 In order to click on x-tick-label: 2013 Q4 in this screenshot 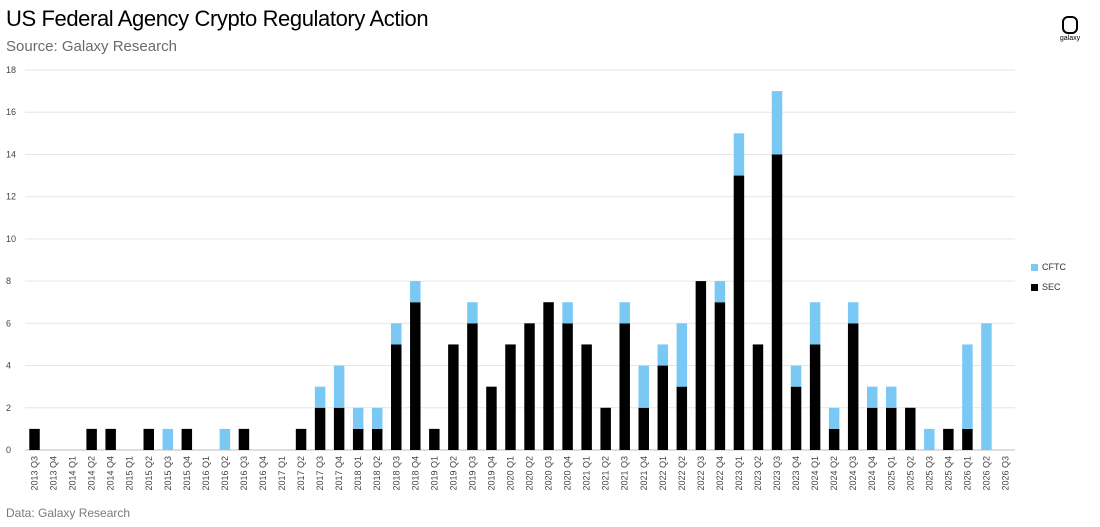, I will do `click(54, 473)`.